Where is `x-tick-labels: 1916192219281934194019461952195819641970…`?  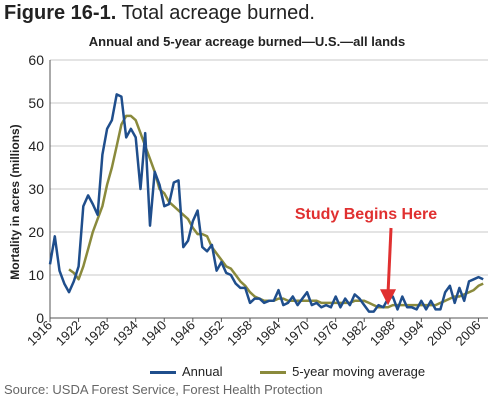 x-tick-labels: 1916192219281934194019461952195819641970… is located at coordinates (254, 333).